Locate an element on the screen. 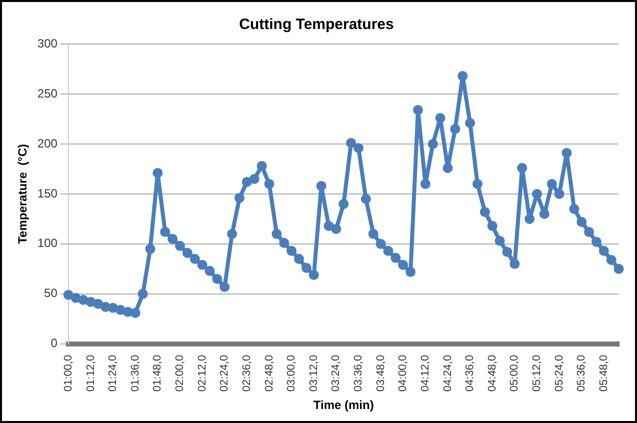 This screenshot has height=423, width=637. x-tick-label: 05:00,0 is located at coordinates (514, 373).